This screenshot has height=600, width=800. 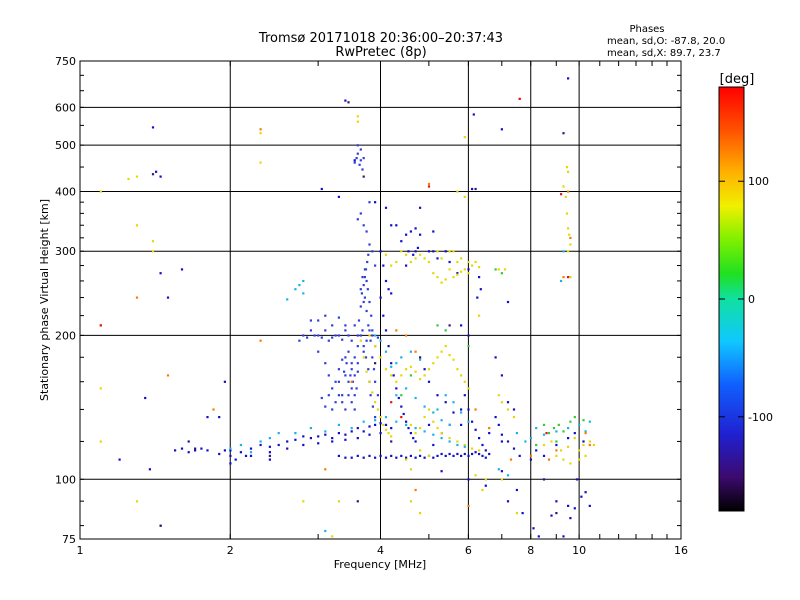 I want to click on colorbar-tick-label: 100, so click(x=758, y=181).